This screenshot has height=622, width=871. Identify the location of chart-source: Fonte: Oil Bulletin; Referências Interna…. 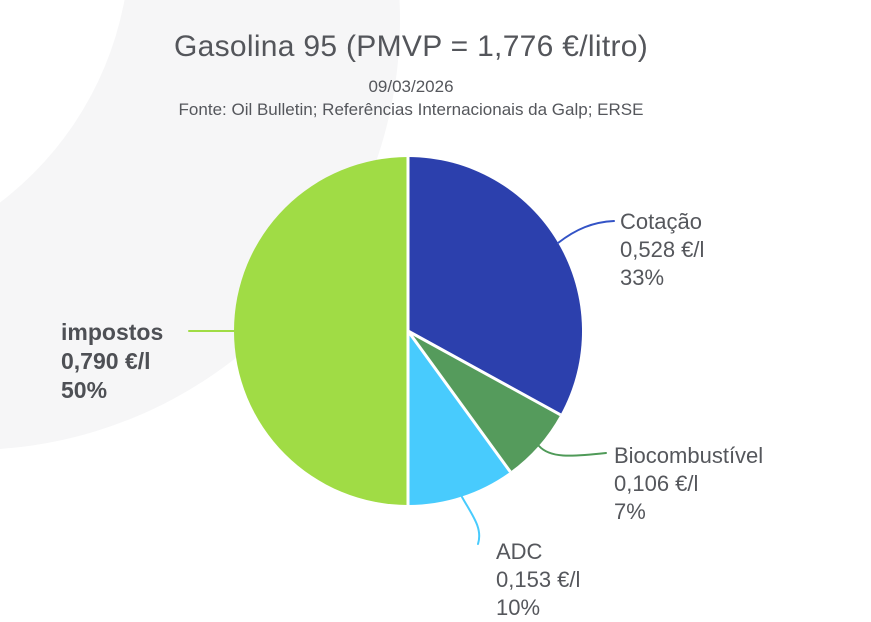
(411, 109).